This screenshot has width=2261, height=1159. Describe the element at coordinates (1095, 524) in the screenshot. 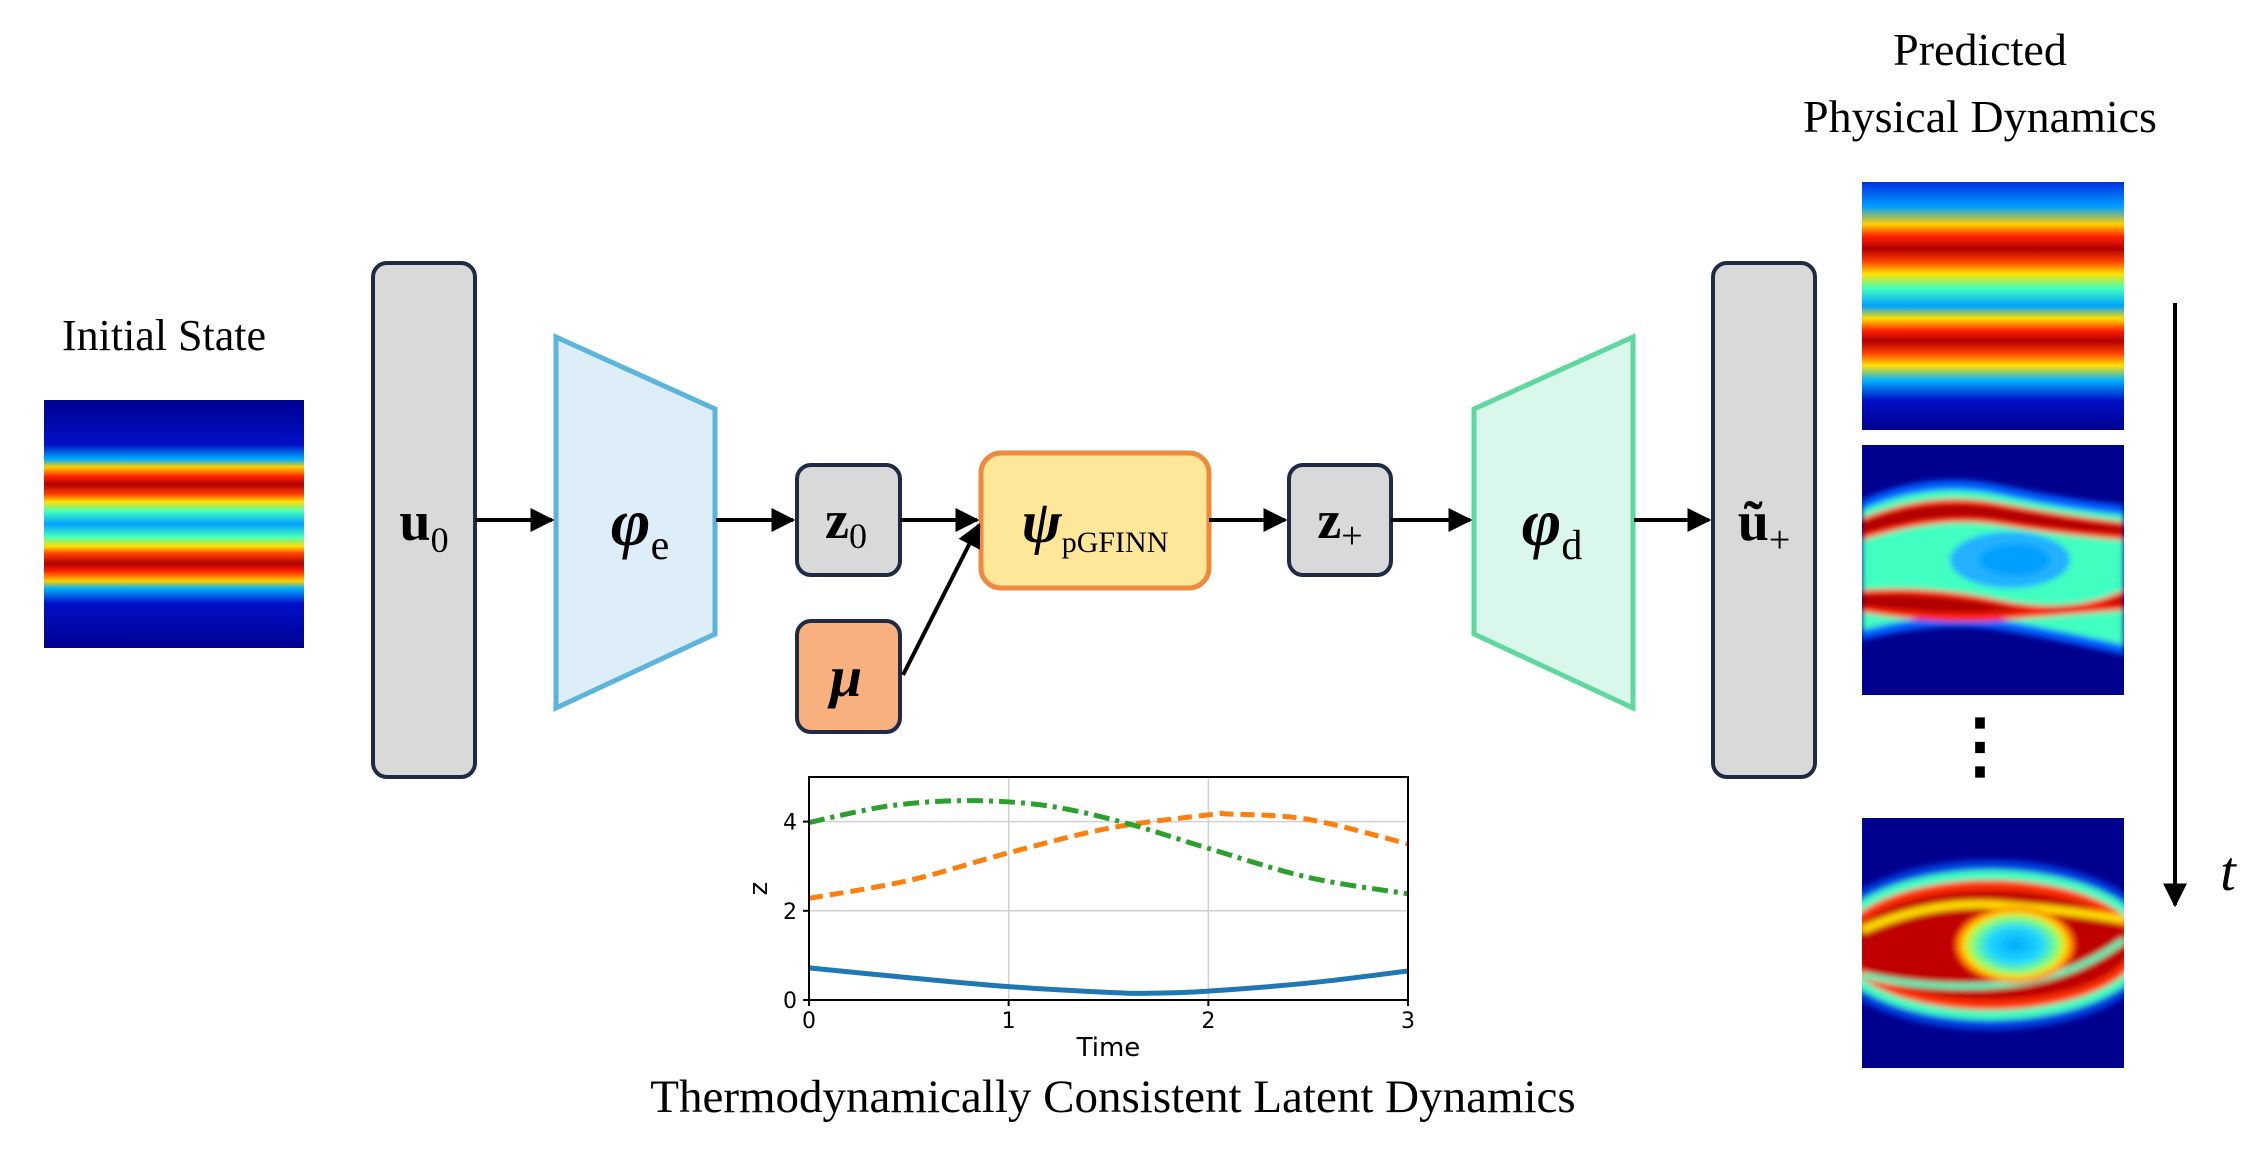

I see `psi-label: ψpGFINN` at that location.